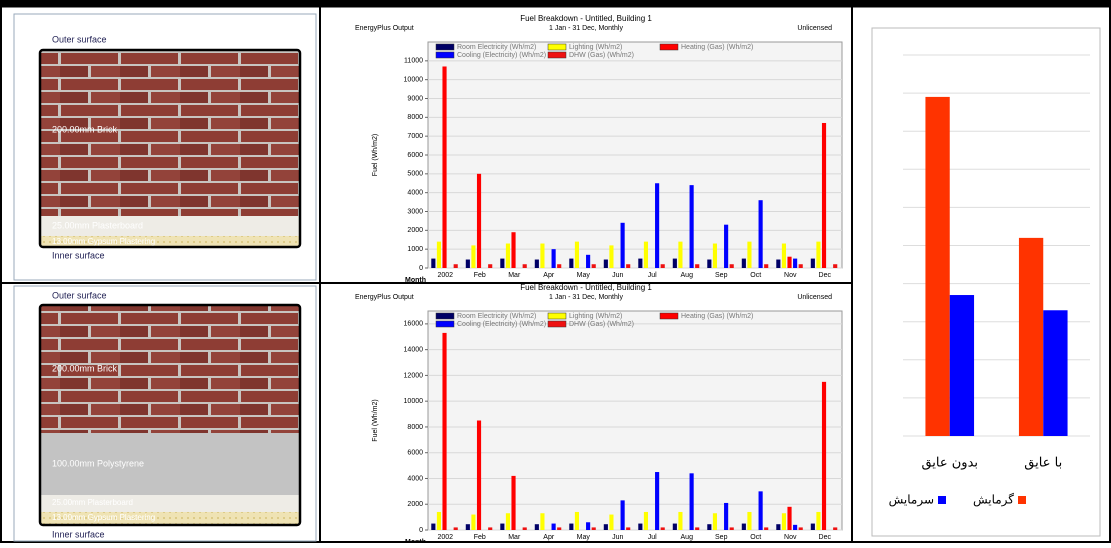 Image resolution: width=1111 pixels, height=548 pixels. What do you see at coordinates (1043, 463) in the screenshot?
I see `x-tick-label: با عایق` at bounding box center [1043, 463].